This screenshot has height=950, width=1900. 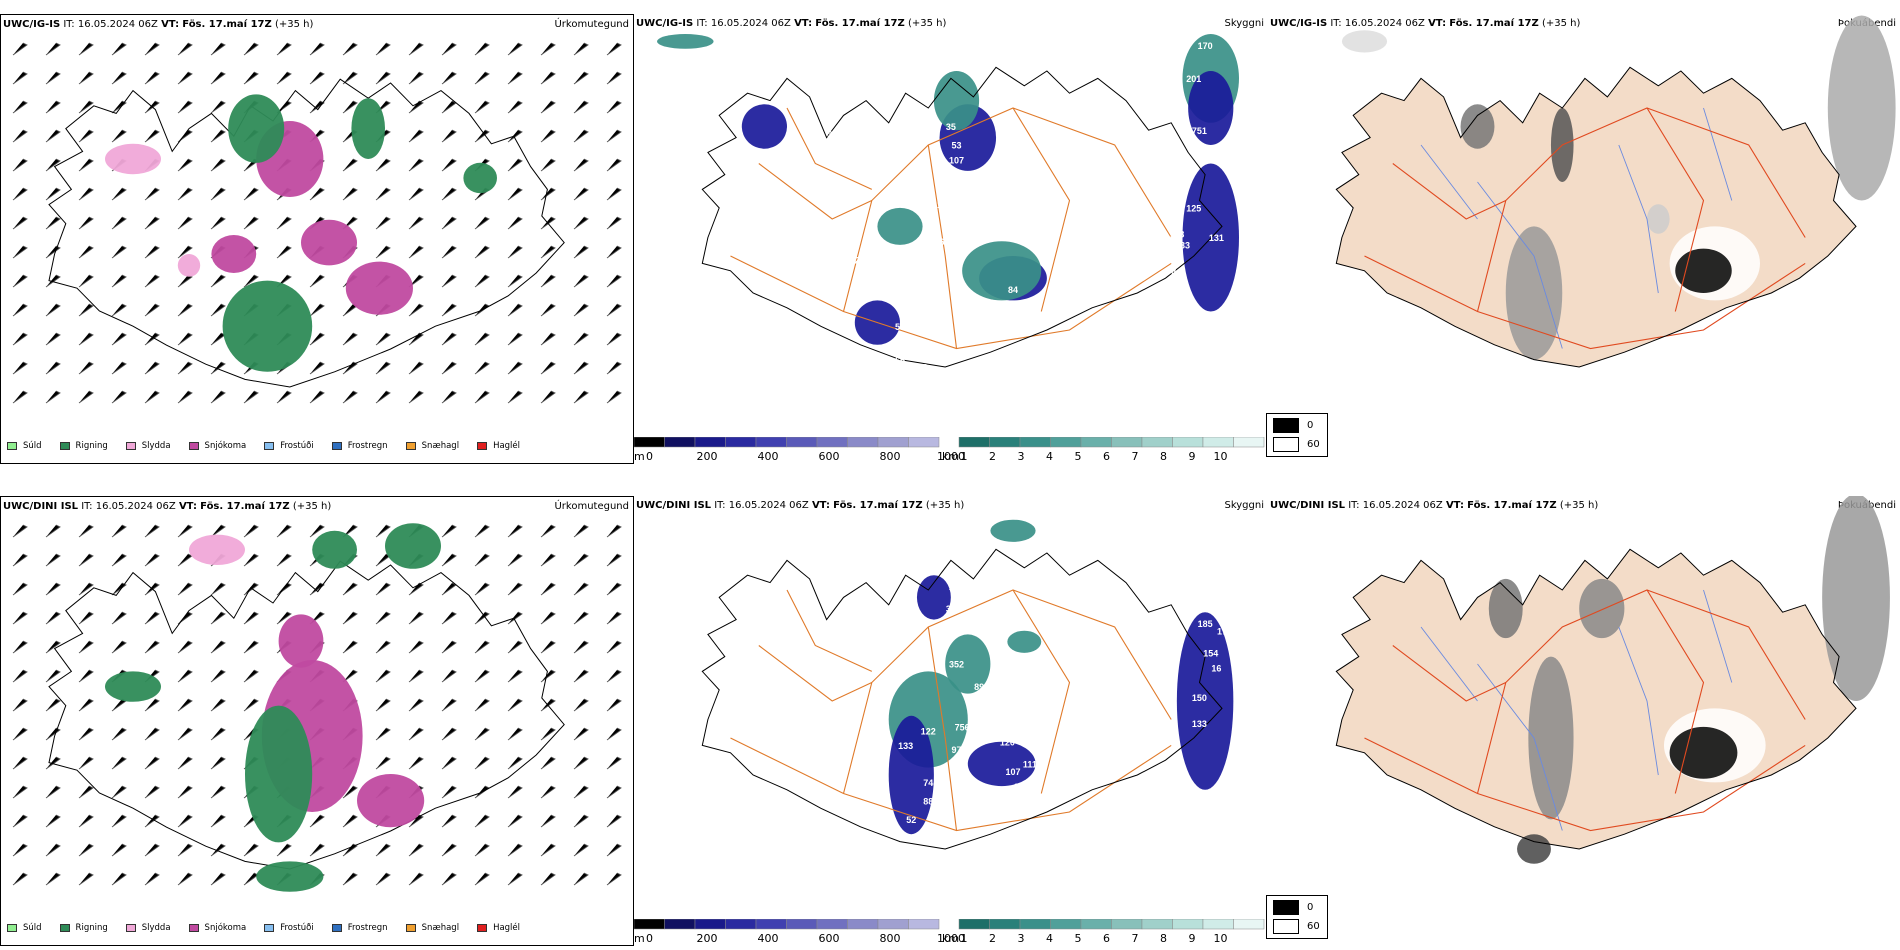 What do you see at coordinates (832, 135) in the screenshot?
I see `visibility-value-label: 30` at bounding box center [832, 135].